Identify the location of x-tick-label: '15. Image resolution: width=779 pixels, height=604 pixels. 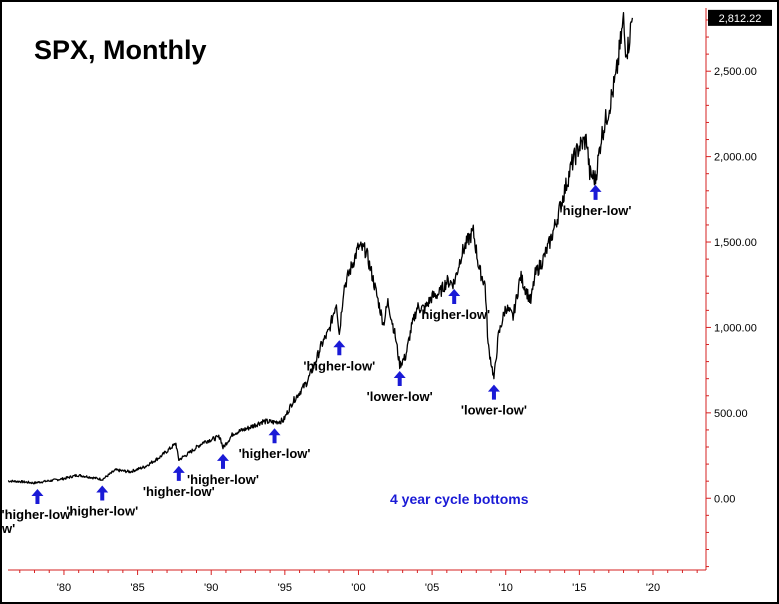
(579, 588).